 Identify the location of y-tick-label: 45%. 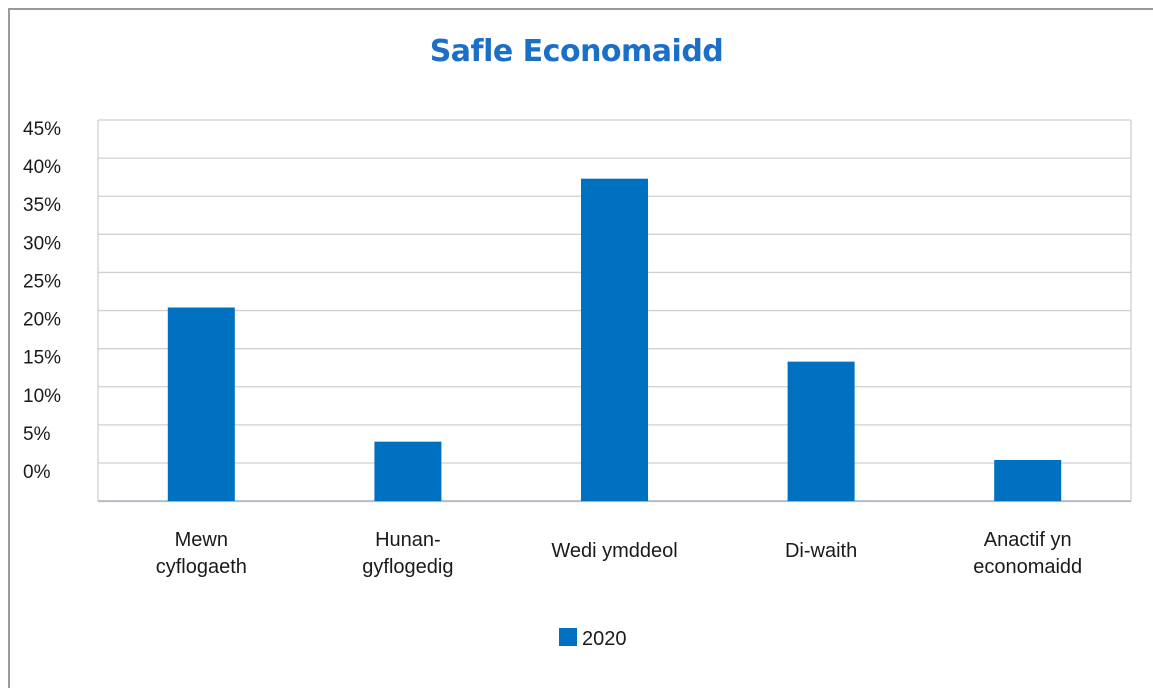
(42, 129).